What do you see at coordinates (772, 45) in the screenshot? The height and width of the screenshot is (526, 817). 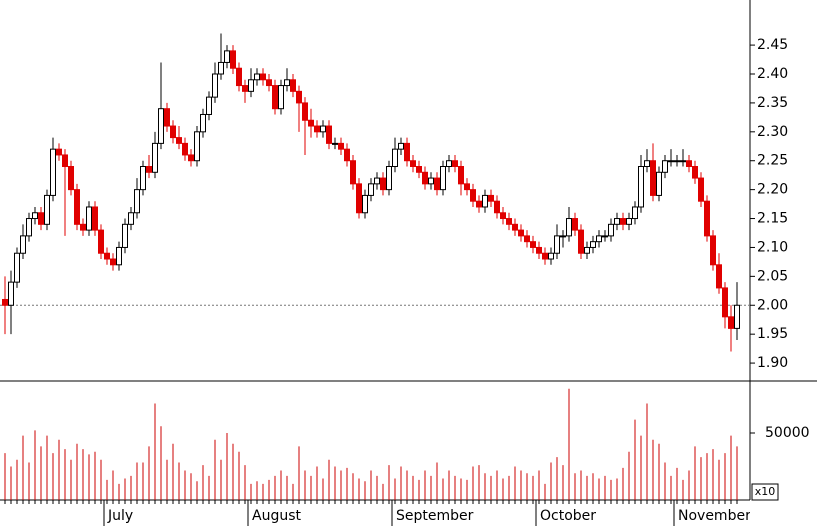 I see `y-tick-label: 2.45` at bounding box center [772, 45].